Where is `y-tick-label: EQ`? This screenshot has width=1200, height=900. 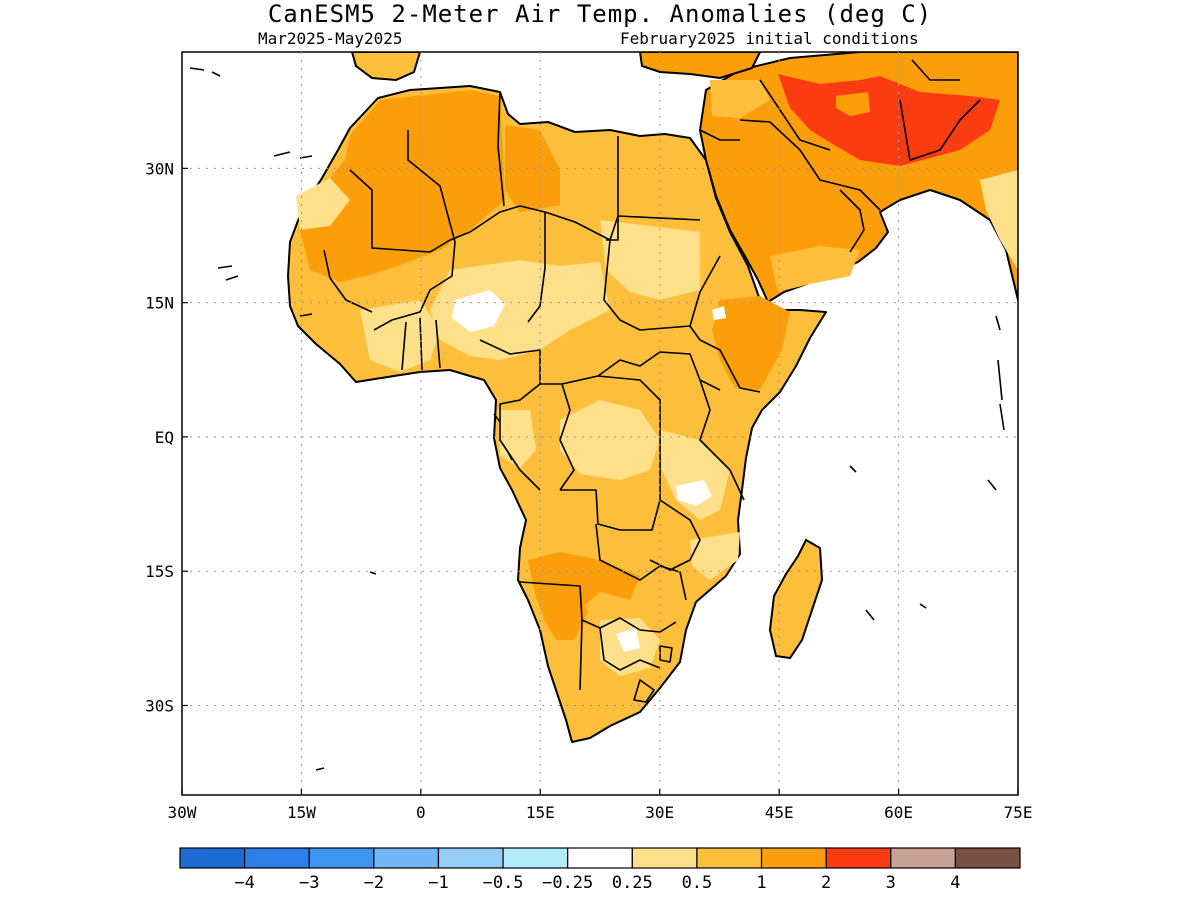 y-tick-label: EQ is located at coordinates (164, 437).